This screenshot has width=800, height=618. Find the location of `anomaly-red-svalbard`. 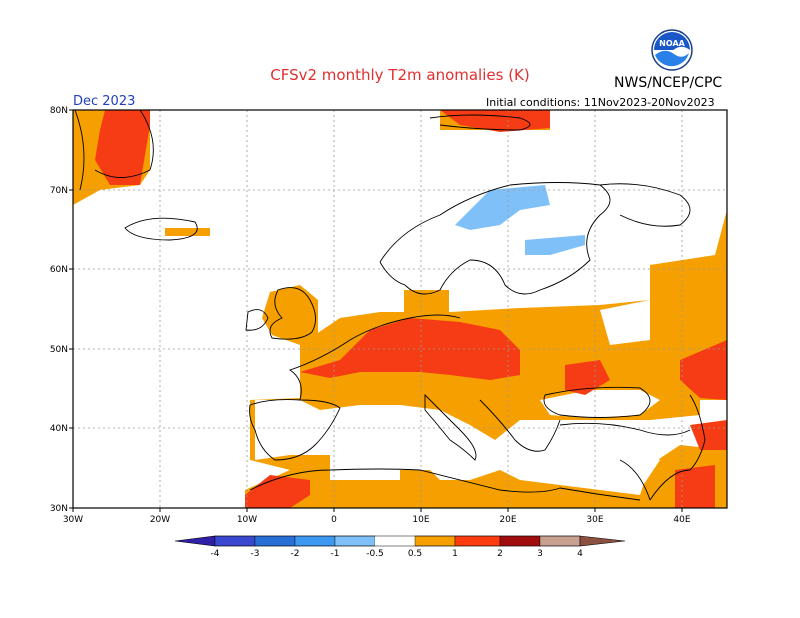

anomaly-red-svalbard is located at coordinates (495, 121).